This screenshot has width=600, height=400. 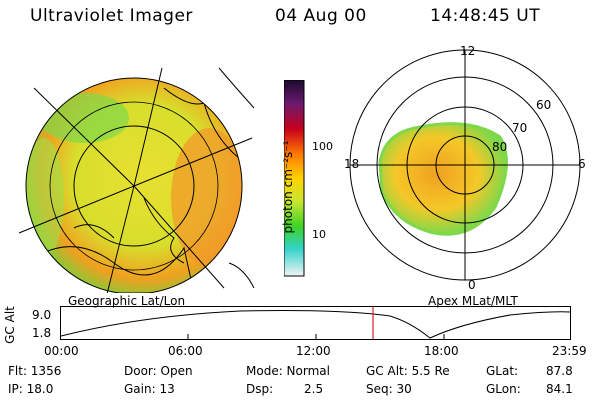 I want to click on mlt-0-label: 0, so click(x=472, y=285).